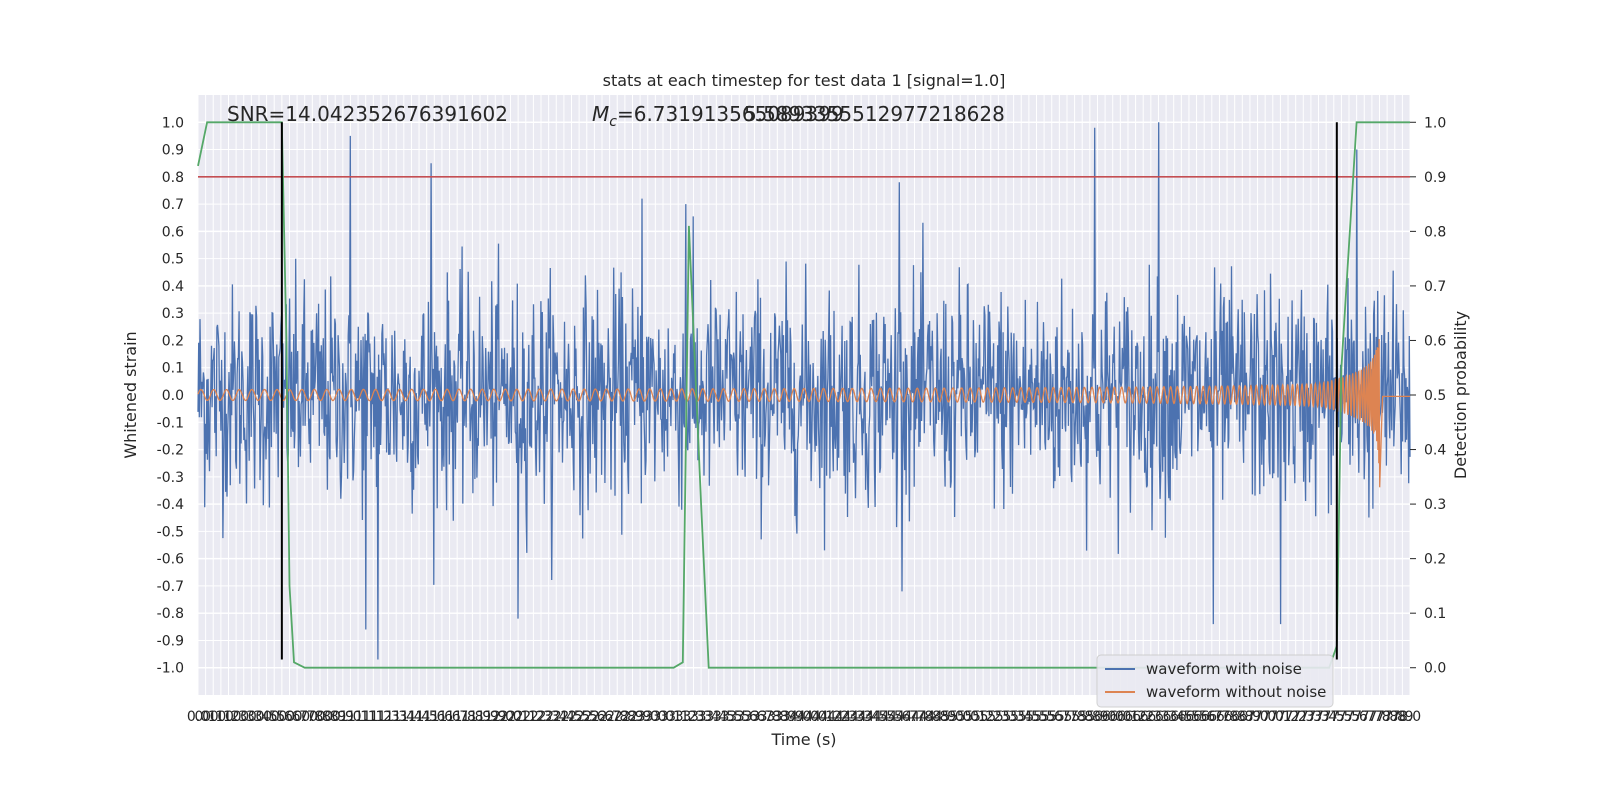  Describe the element at coordinates (1120, 717) in the screenshot. I see `x-tick-label: 6.0` at that location.